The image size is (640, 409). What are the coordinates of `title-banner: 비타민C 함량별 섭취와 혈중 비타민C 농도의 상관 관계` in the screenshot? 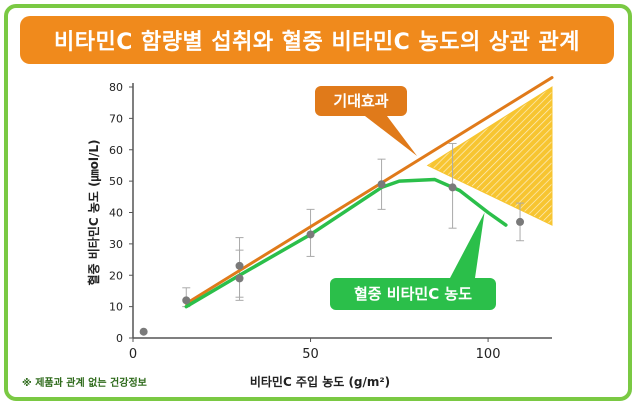 It's located at (317, 40).